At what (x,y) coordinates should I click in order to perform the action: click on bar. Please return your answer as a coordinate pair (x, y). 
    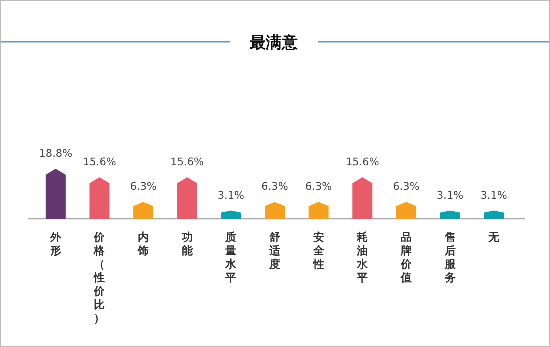
    Looking at the image, I should click on (56, 194).